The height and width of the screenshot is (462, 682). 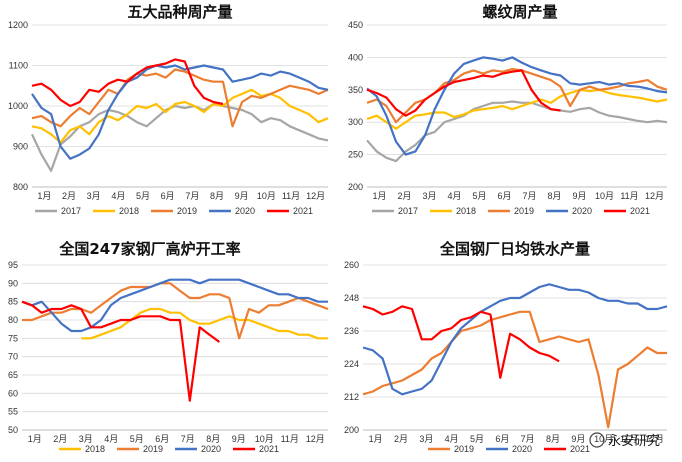 What do you see at coordinates (179, 12) in the screenshot?
I see `chart-title-five-products: 五大品种周产量` at bounding box center [179, 12].